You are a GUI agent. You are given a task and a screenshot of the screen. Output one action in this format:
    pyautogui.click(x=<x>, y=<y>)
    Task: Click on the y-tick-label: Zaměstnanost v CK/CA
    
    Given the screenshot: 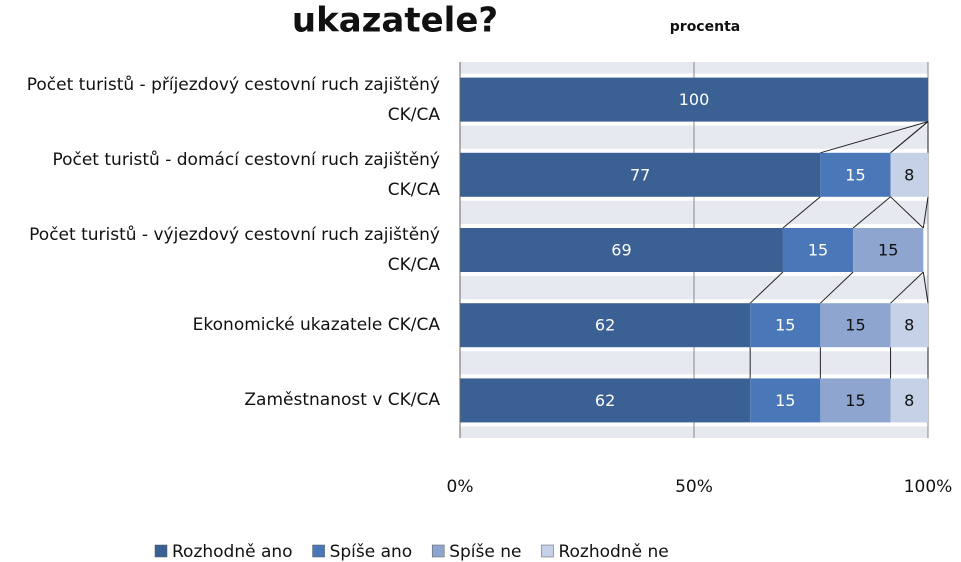 What is the action you would take?
    pyautogui.click(x=342, y=400)
    